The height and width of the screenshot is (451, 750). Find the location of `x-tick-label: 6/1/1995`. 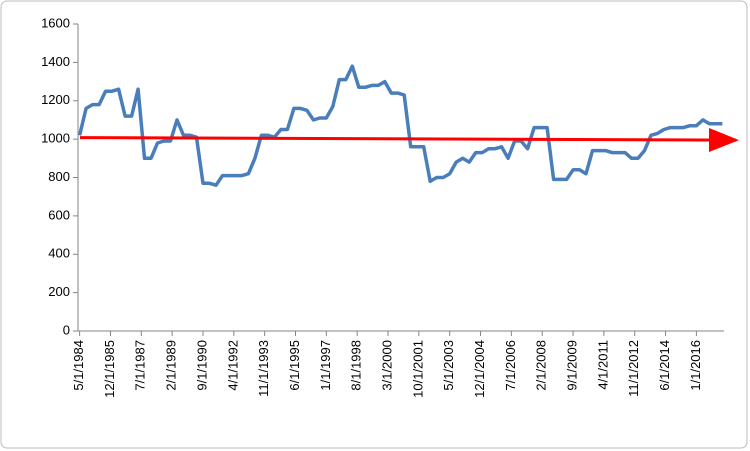

x-tick-label: 6/1/1995 is located at coordinates (294, 365).